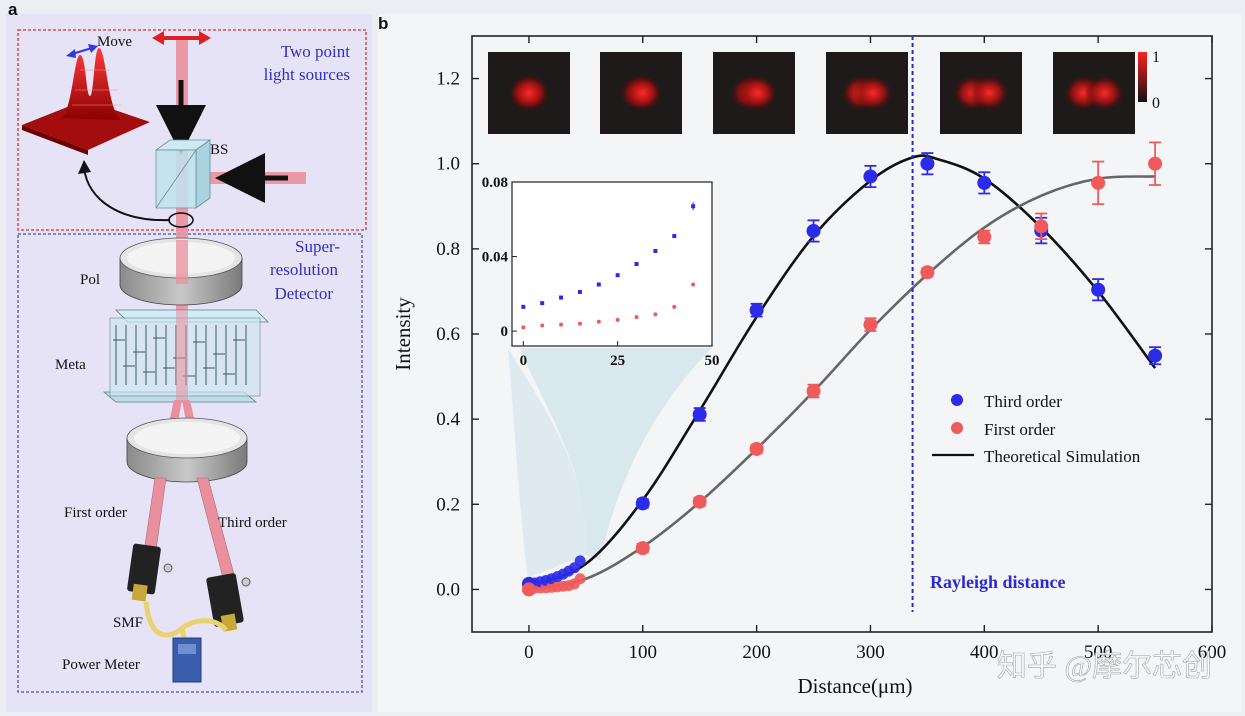 Image resolution: width=1245 pixels, height=716 pixels. Describe the element at coordinates (957, 428) in the screenshot. I see `legend-first-marker` at that location.